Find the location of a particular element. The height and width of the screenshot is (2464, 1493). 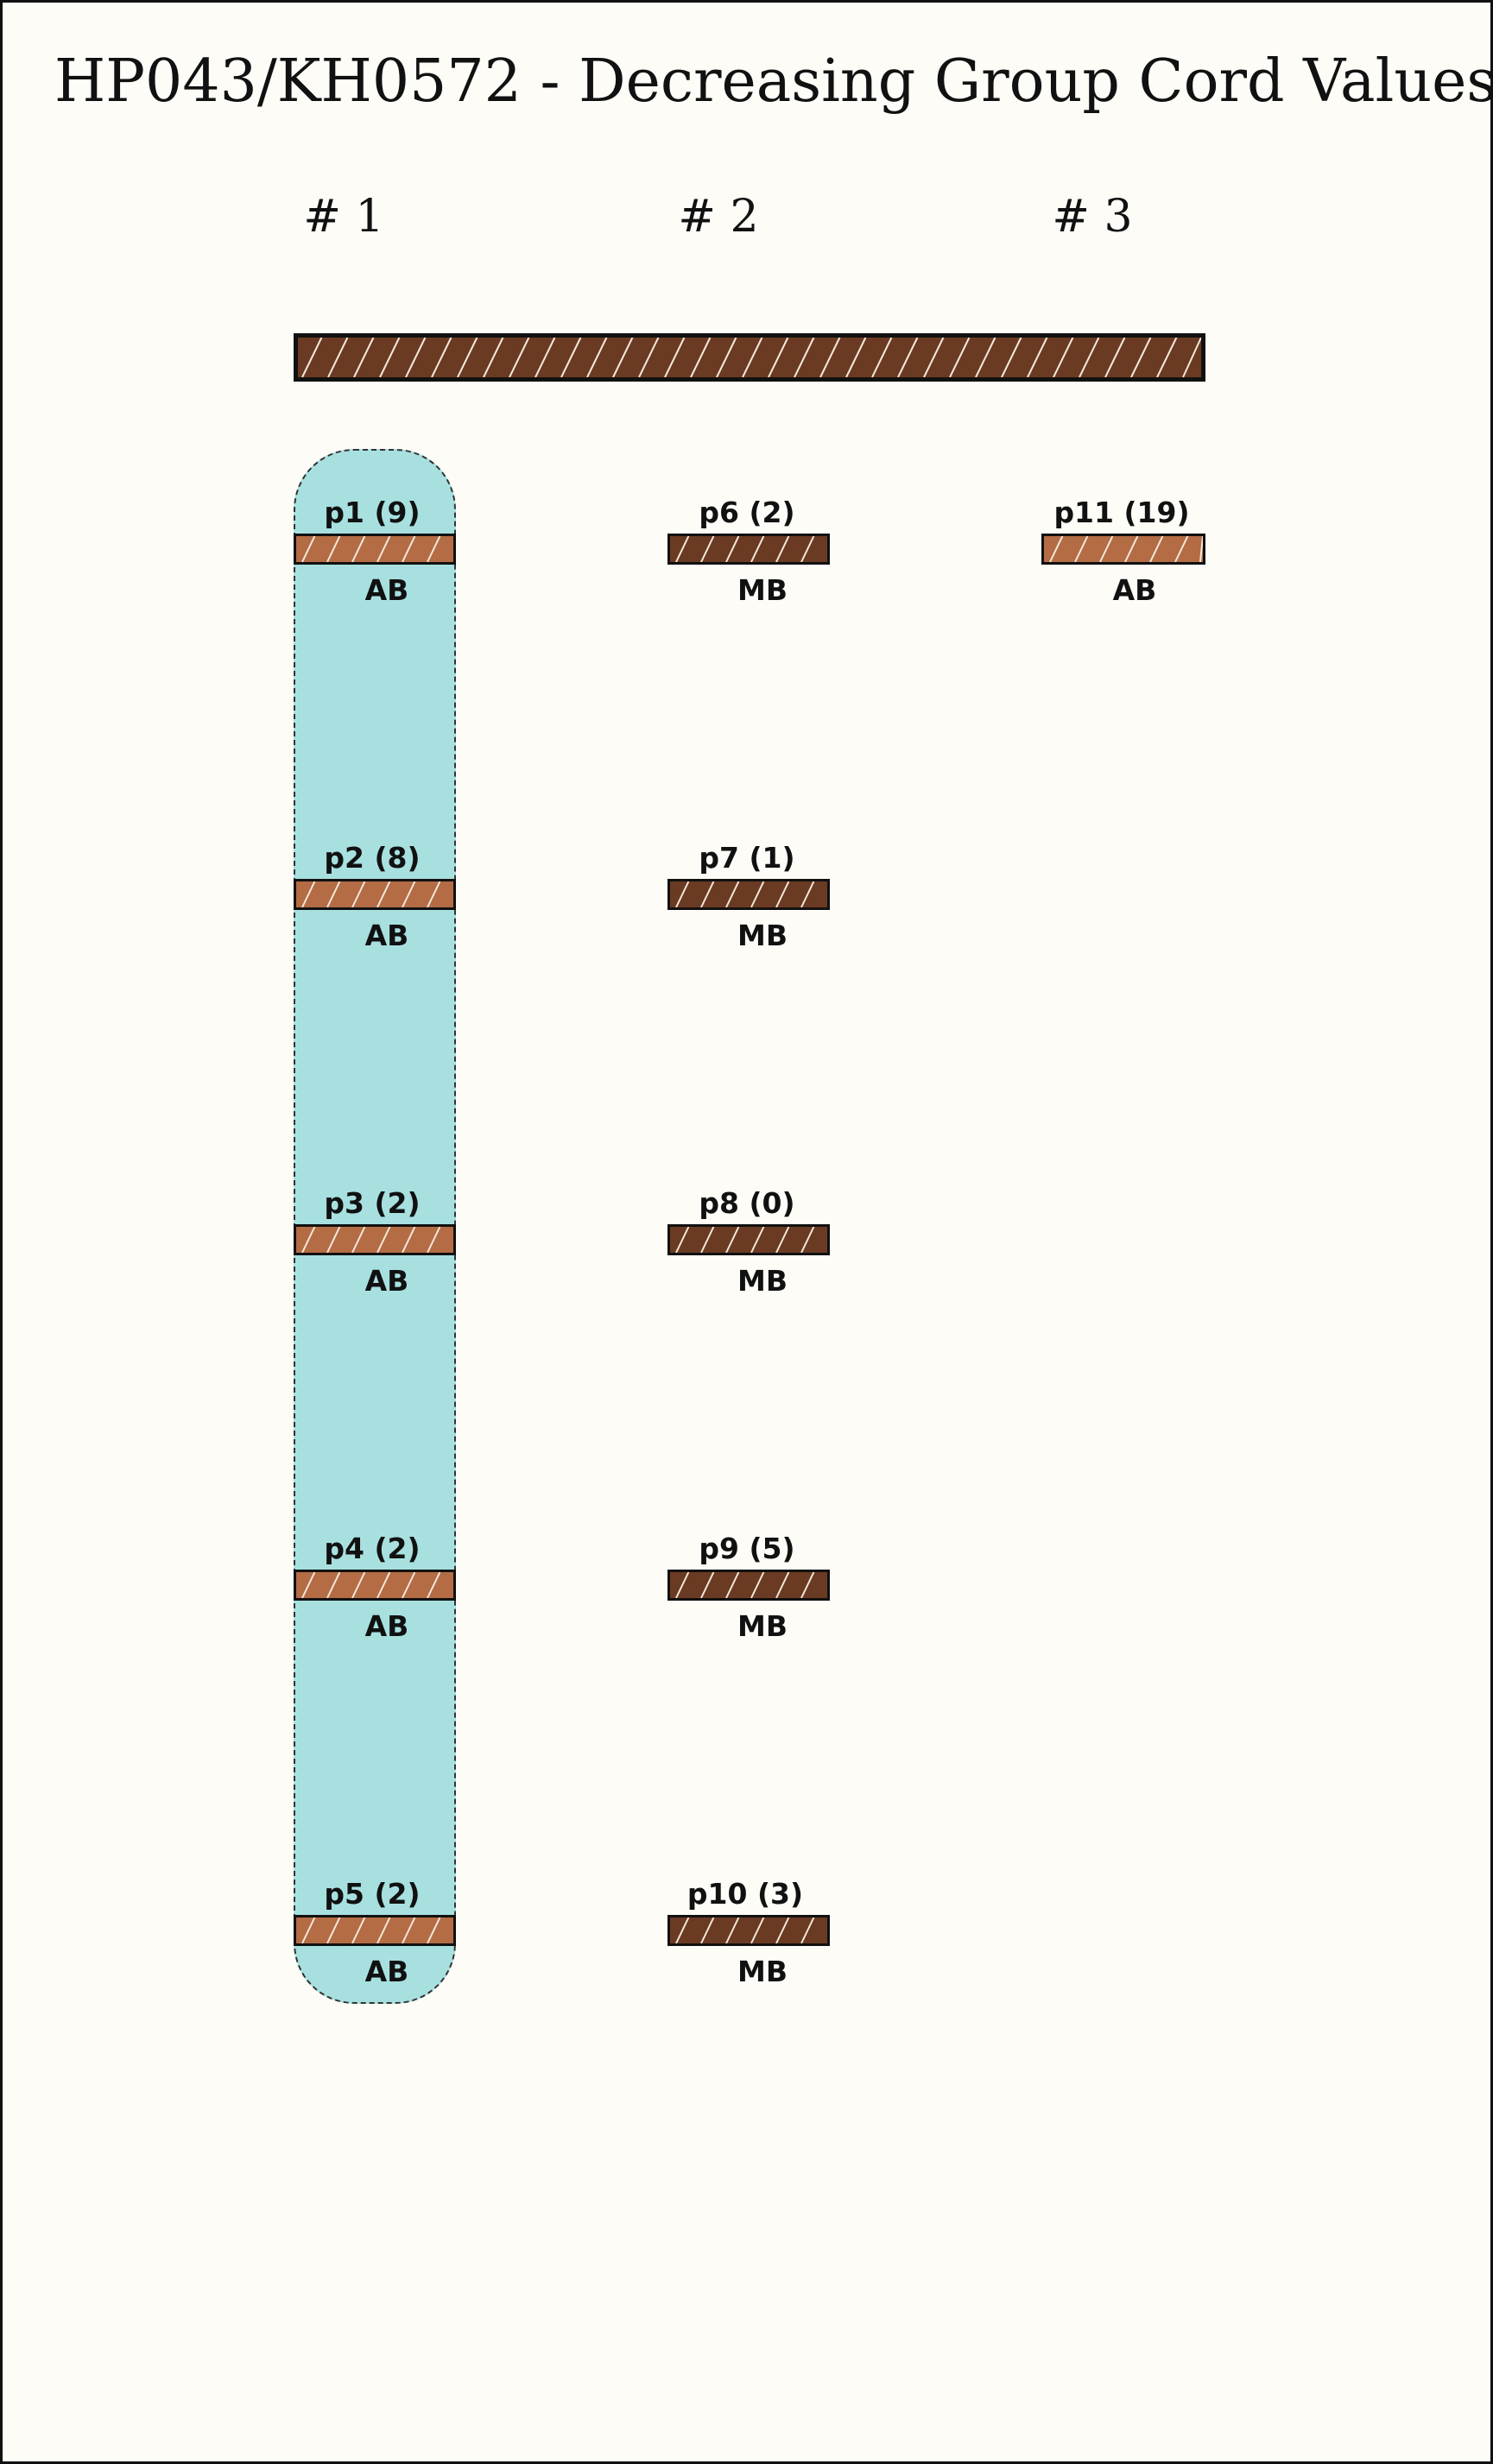

cord-label-p10: p10 (3) is located at coordinates (745, 1894).